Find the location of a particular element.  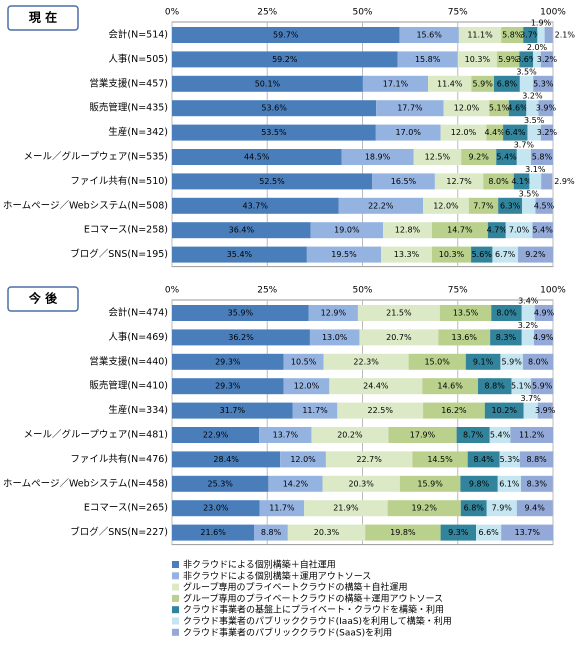

panel-title: 現 在 is located at coordinates (43, 17).